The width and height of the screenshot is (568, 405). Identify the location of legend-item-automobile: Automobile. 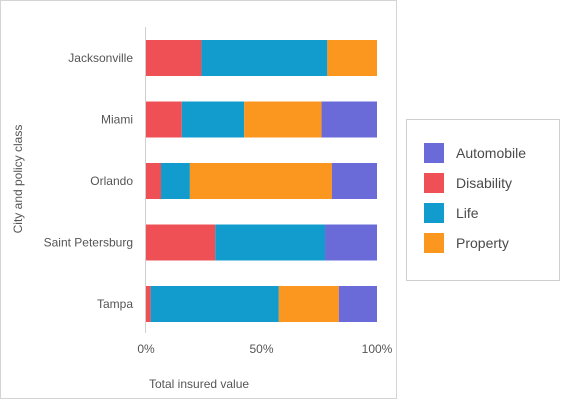
(475, 153).